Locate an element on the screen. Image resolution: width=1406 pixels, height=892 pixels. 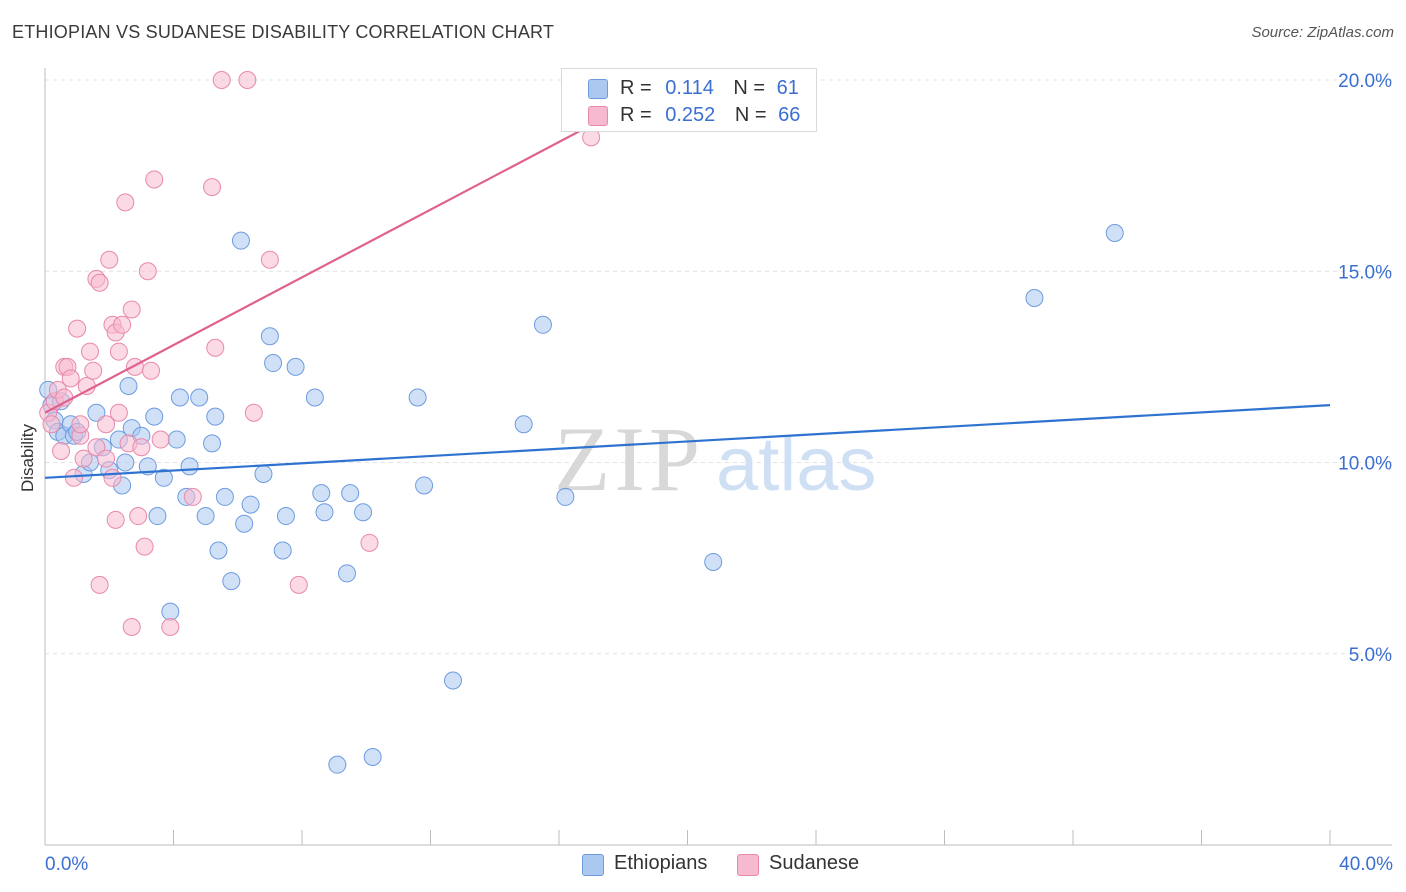
source-label: Source: ZipAtlas.com is located at coordinates (1322, 32).